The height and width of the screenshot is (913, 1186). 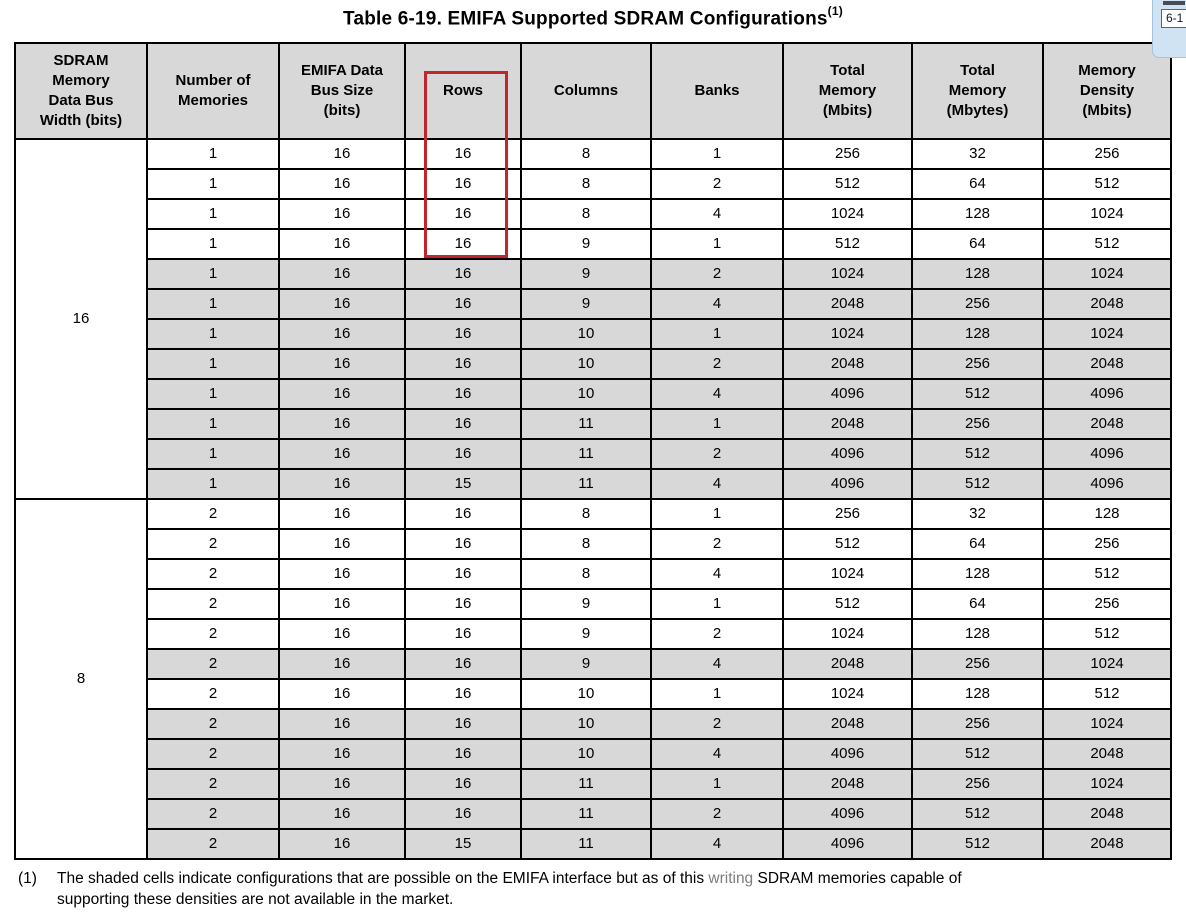 What do you see at coordinates (593, 334) in the screenshot?
I see `table-row: 1 16 16 10 1 1024 128 1024` at bounding box center [593, 334].